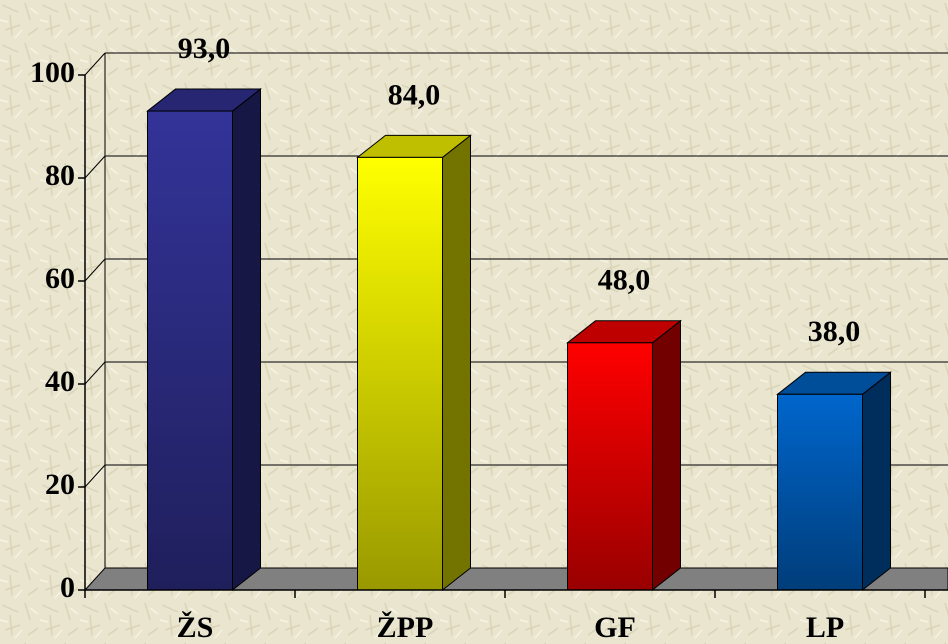 This screenshot has width=948, height=644. What do you see at coordinates (624, 280) in the screenshot?
I see `value-label: 48,0` at bounding box center [624, 280].